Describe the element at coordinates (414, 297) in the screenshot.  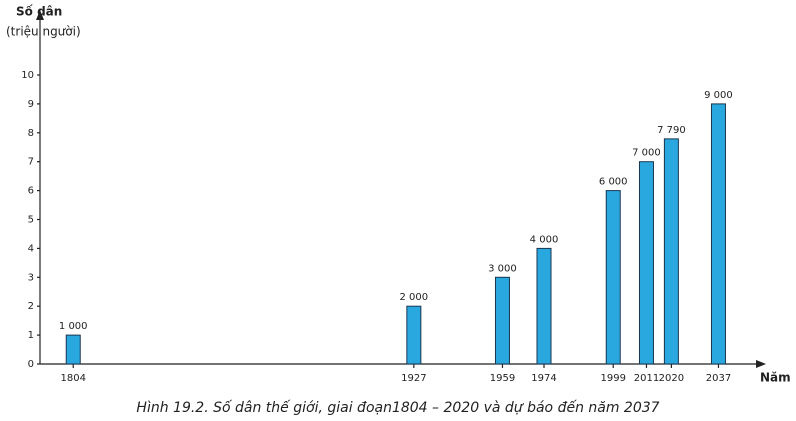
I see `value-label: 2 000` at that location.